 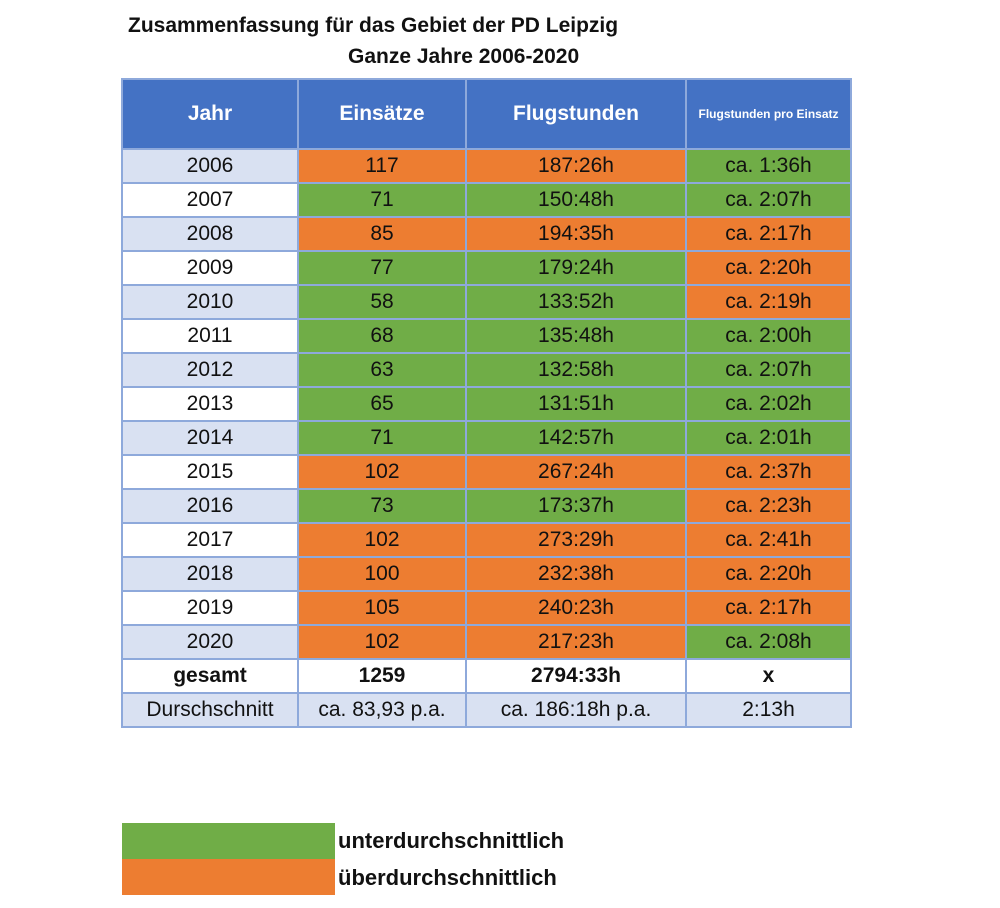 What do you see at coordinates (768, 336) in the screenshot?
I see `pro-einsatz-cell: ca. 2:00h` at bounding box center [768, 336].